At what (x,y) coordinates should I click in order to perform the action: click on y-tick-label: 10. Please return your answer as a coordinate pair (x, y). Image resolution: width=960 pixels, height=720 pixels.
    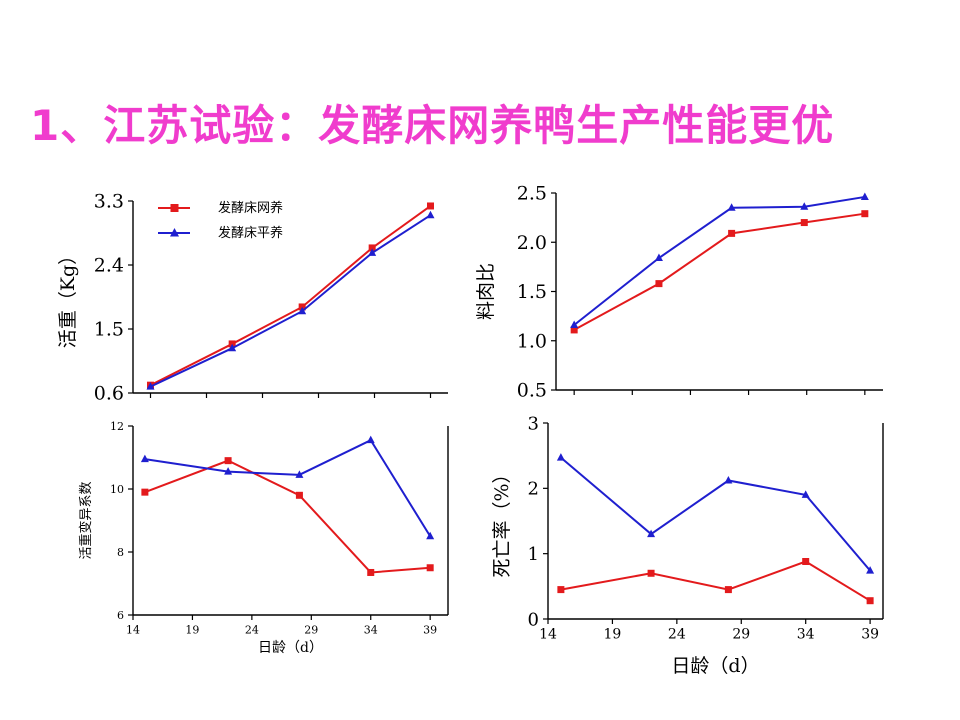
    Looking at the image, I should click on (117, 489).